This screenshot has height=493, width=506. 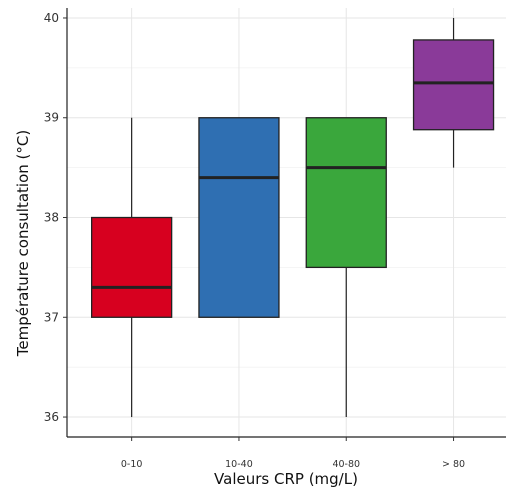 I want to click on x-tick-label: 0-10, so click(x=132, y=464).